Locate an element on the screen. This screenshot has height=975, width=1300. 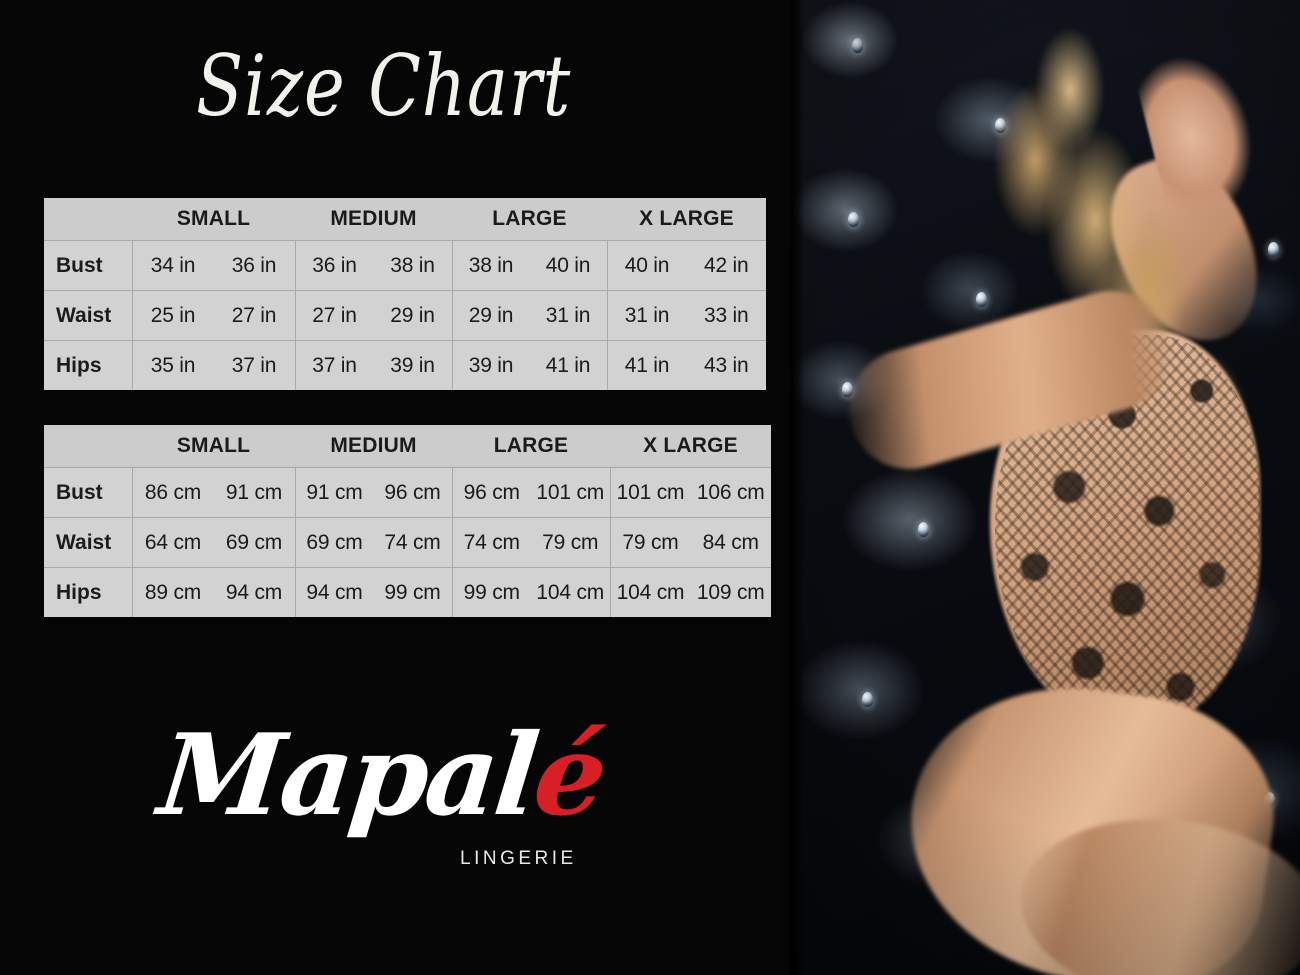
cell-hips-small-max: 94 cm is located at coordinates (254, 592).